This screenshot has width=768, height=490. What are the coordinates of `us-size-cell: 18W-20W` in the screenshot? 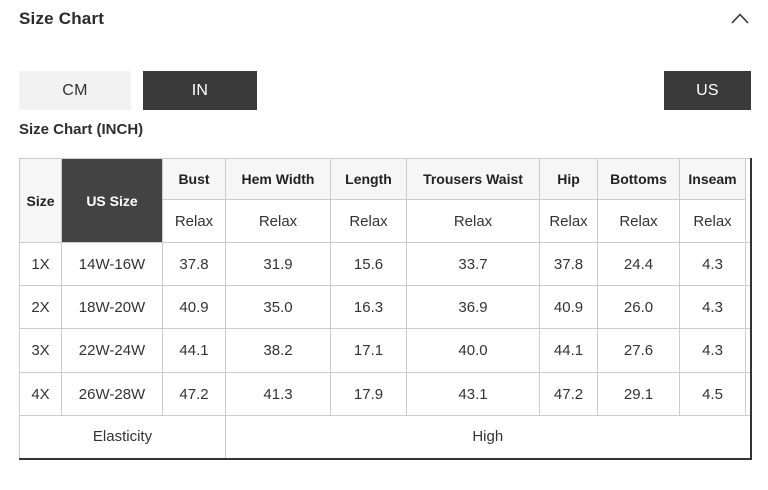 It's located at (112, 307).